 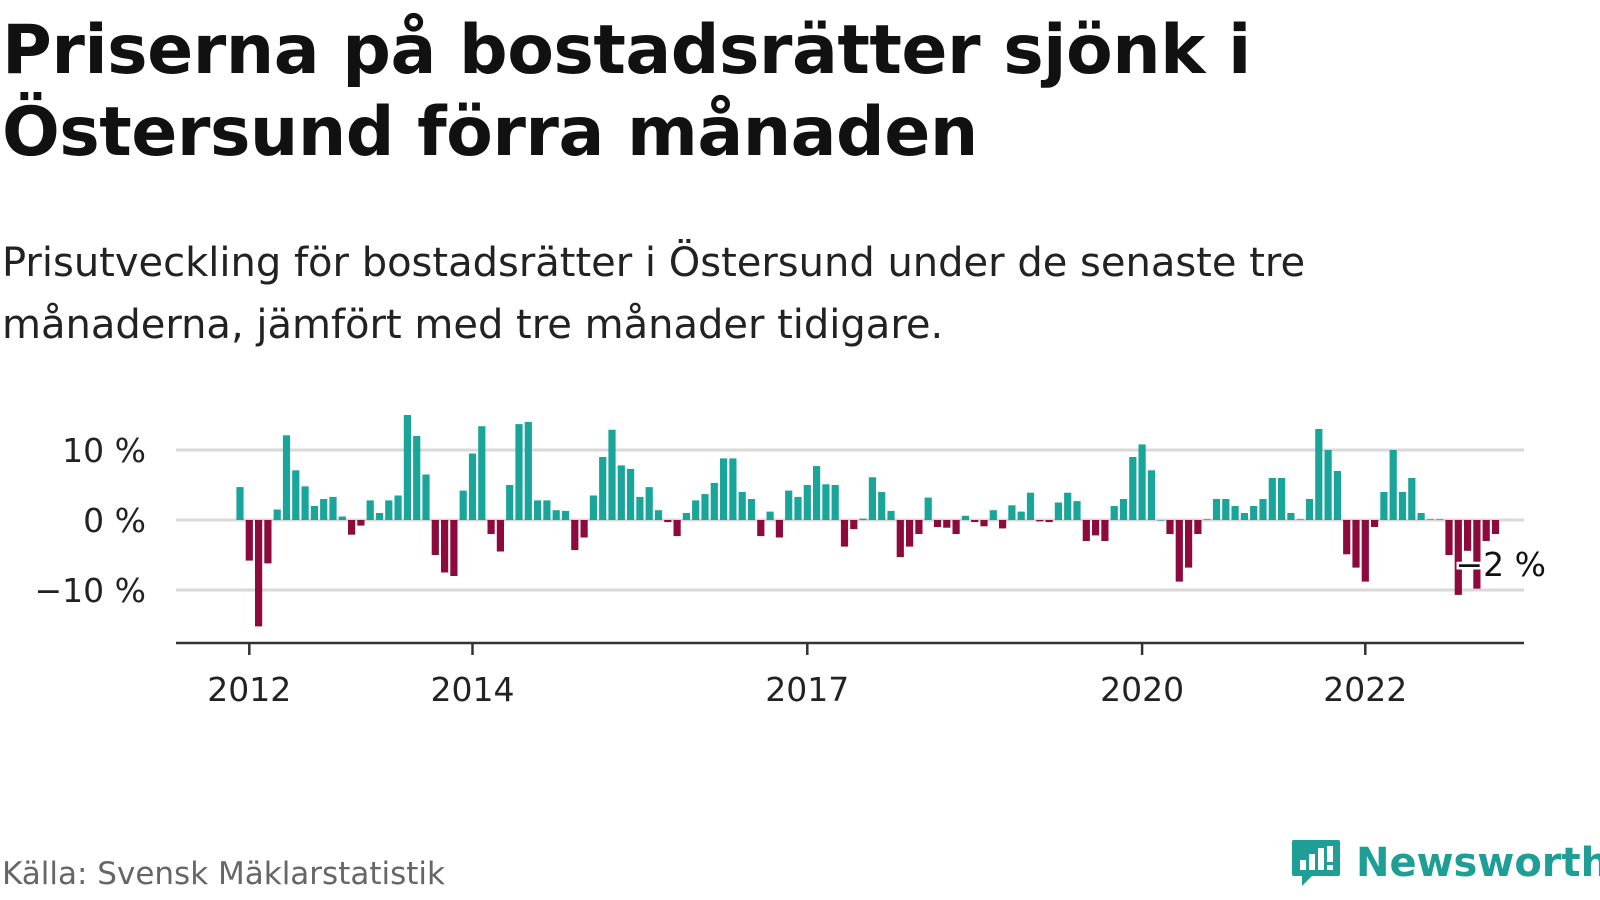 What do you see at coordinates (1142, 689) in the screenshot?
I see `x-tick-label: 2020` at bounding box center [1142, 689].